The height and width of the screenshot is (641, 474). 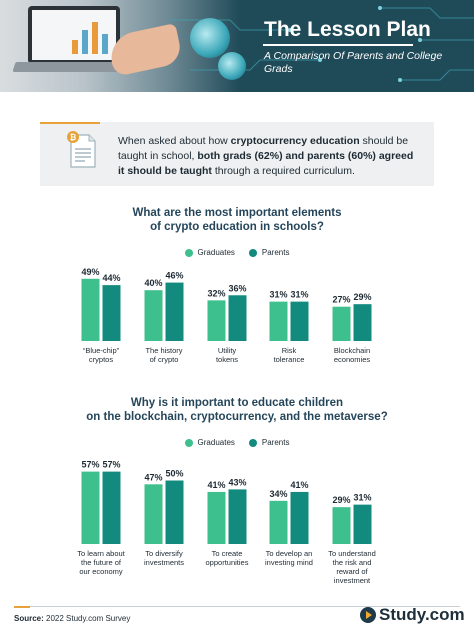 I want to click on category-label-line: The history, so click(x=163, y=350).